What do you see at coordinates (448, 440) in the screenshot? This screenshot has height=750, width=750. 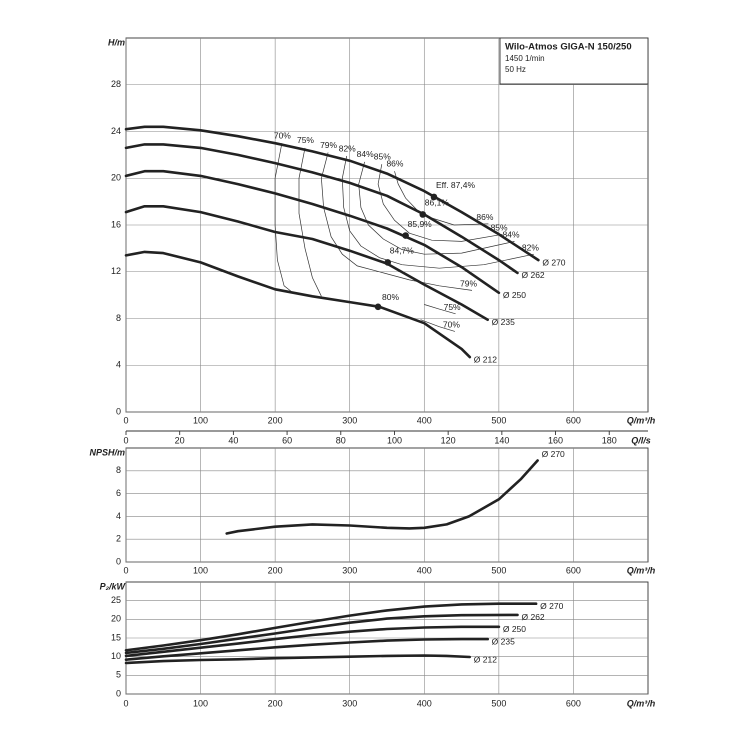 I see `x2-tick-label: 120` at bounding box center [448, 440].